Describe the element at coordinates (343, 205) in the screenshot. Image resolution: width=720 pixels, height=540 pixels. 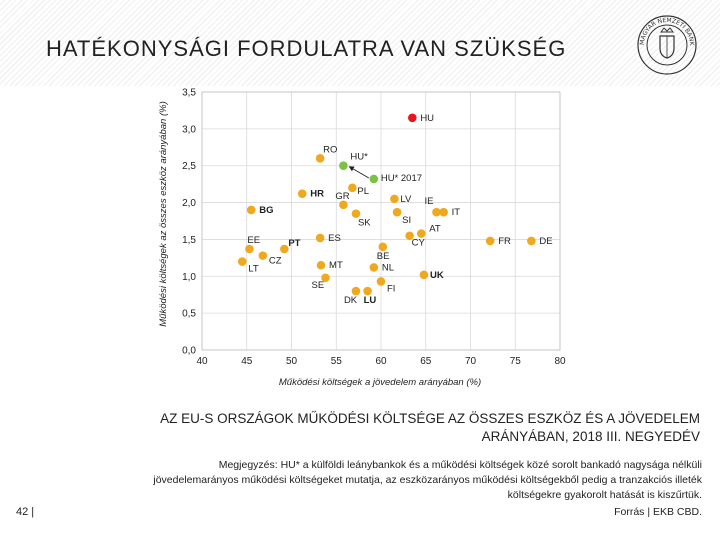
I see `data-point-gr` at that location.